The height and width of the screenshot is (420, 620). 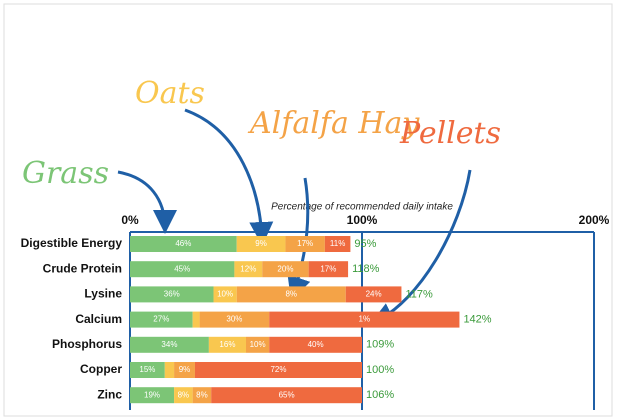 I want to click on total-label: 118%, so click(x=366, y=269).